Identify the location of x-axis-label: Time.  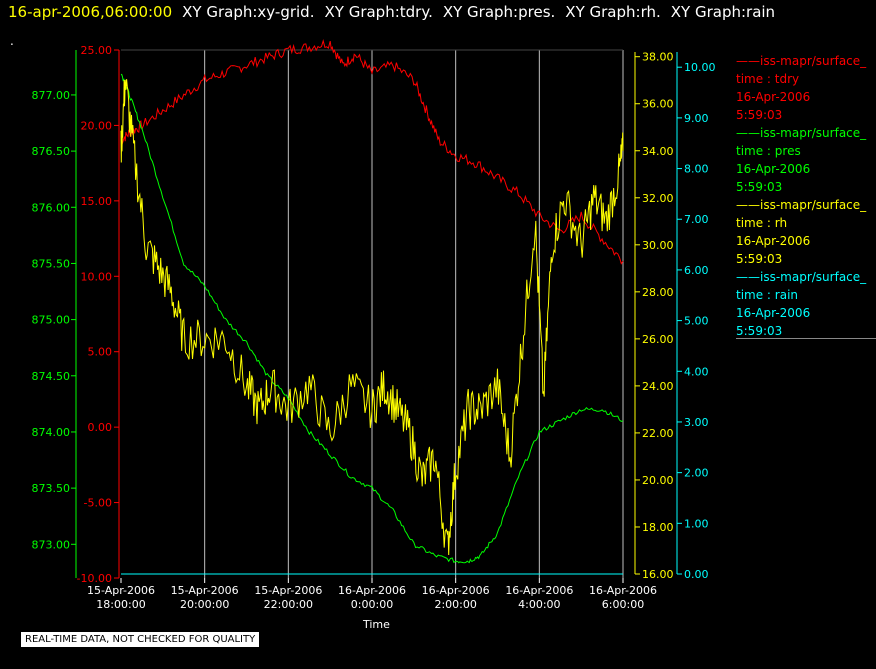
(376, 624).